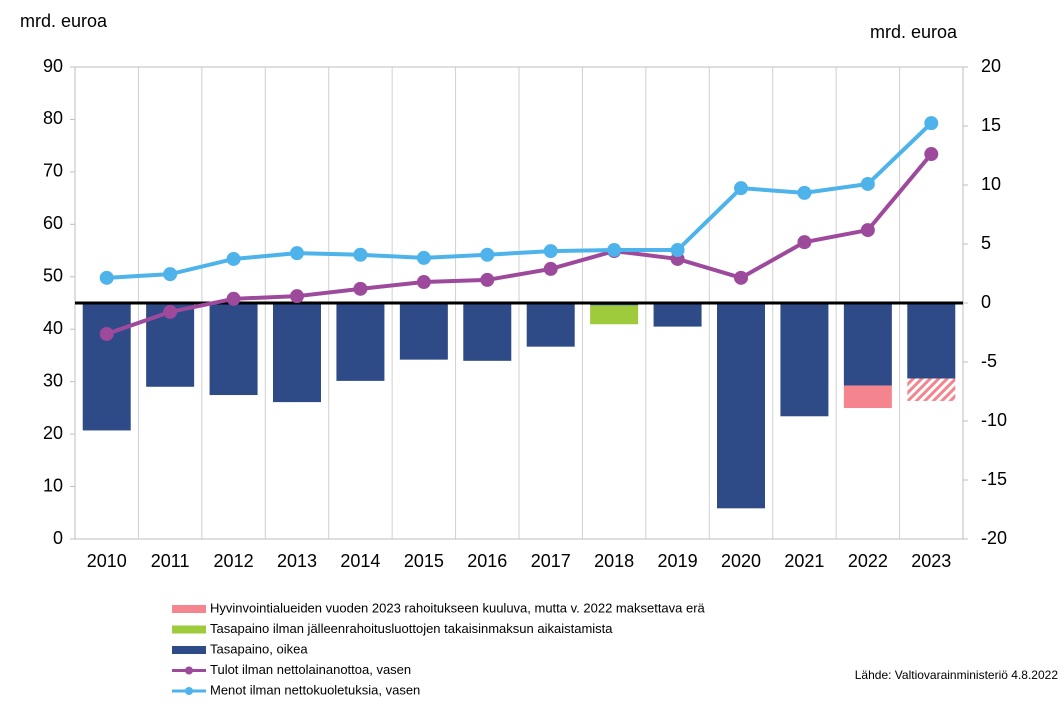 The height and width of the screenshot is (706, 1063). Describe the element at coordinates (914, 32) in the screenshot. I see `y2-axis-title: mrd. euroa` at that location.